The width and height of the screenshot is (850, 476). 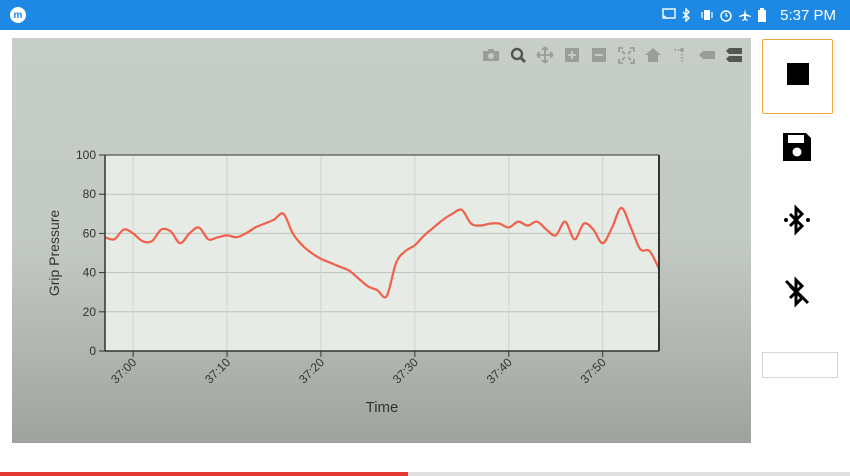 I want to click on grip-pressure-line, so click(x=382, y=252).